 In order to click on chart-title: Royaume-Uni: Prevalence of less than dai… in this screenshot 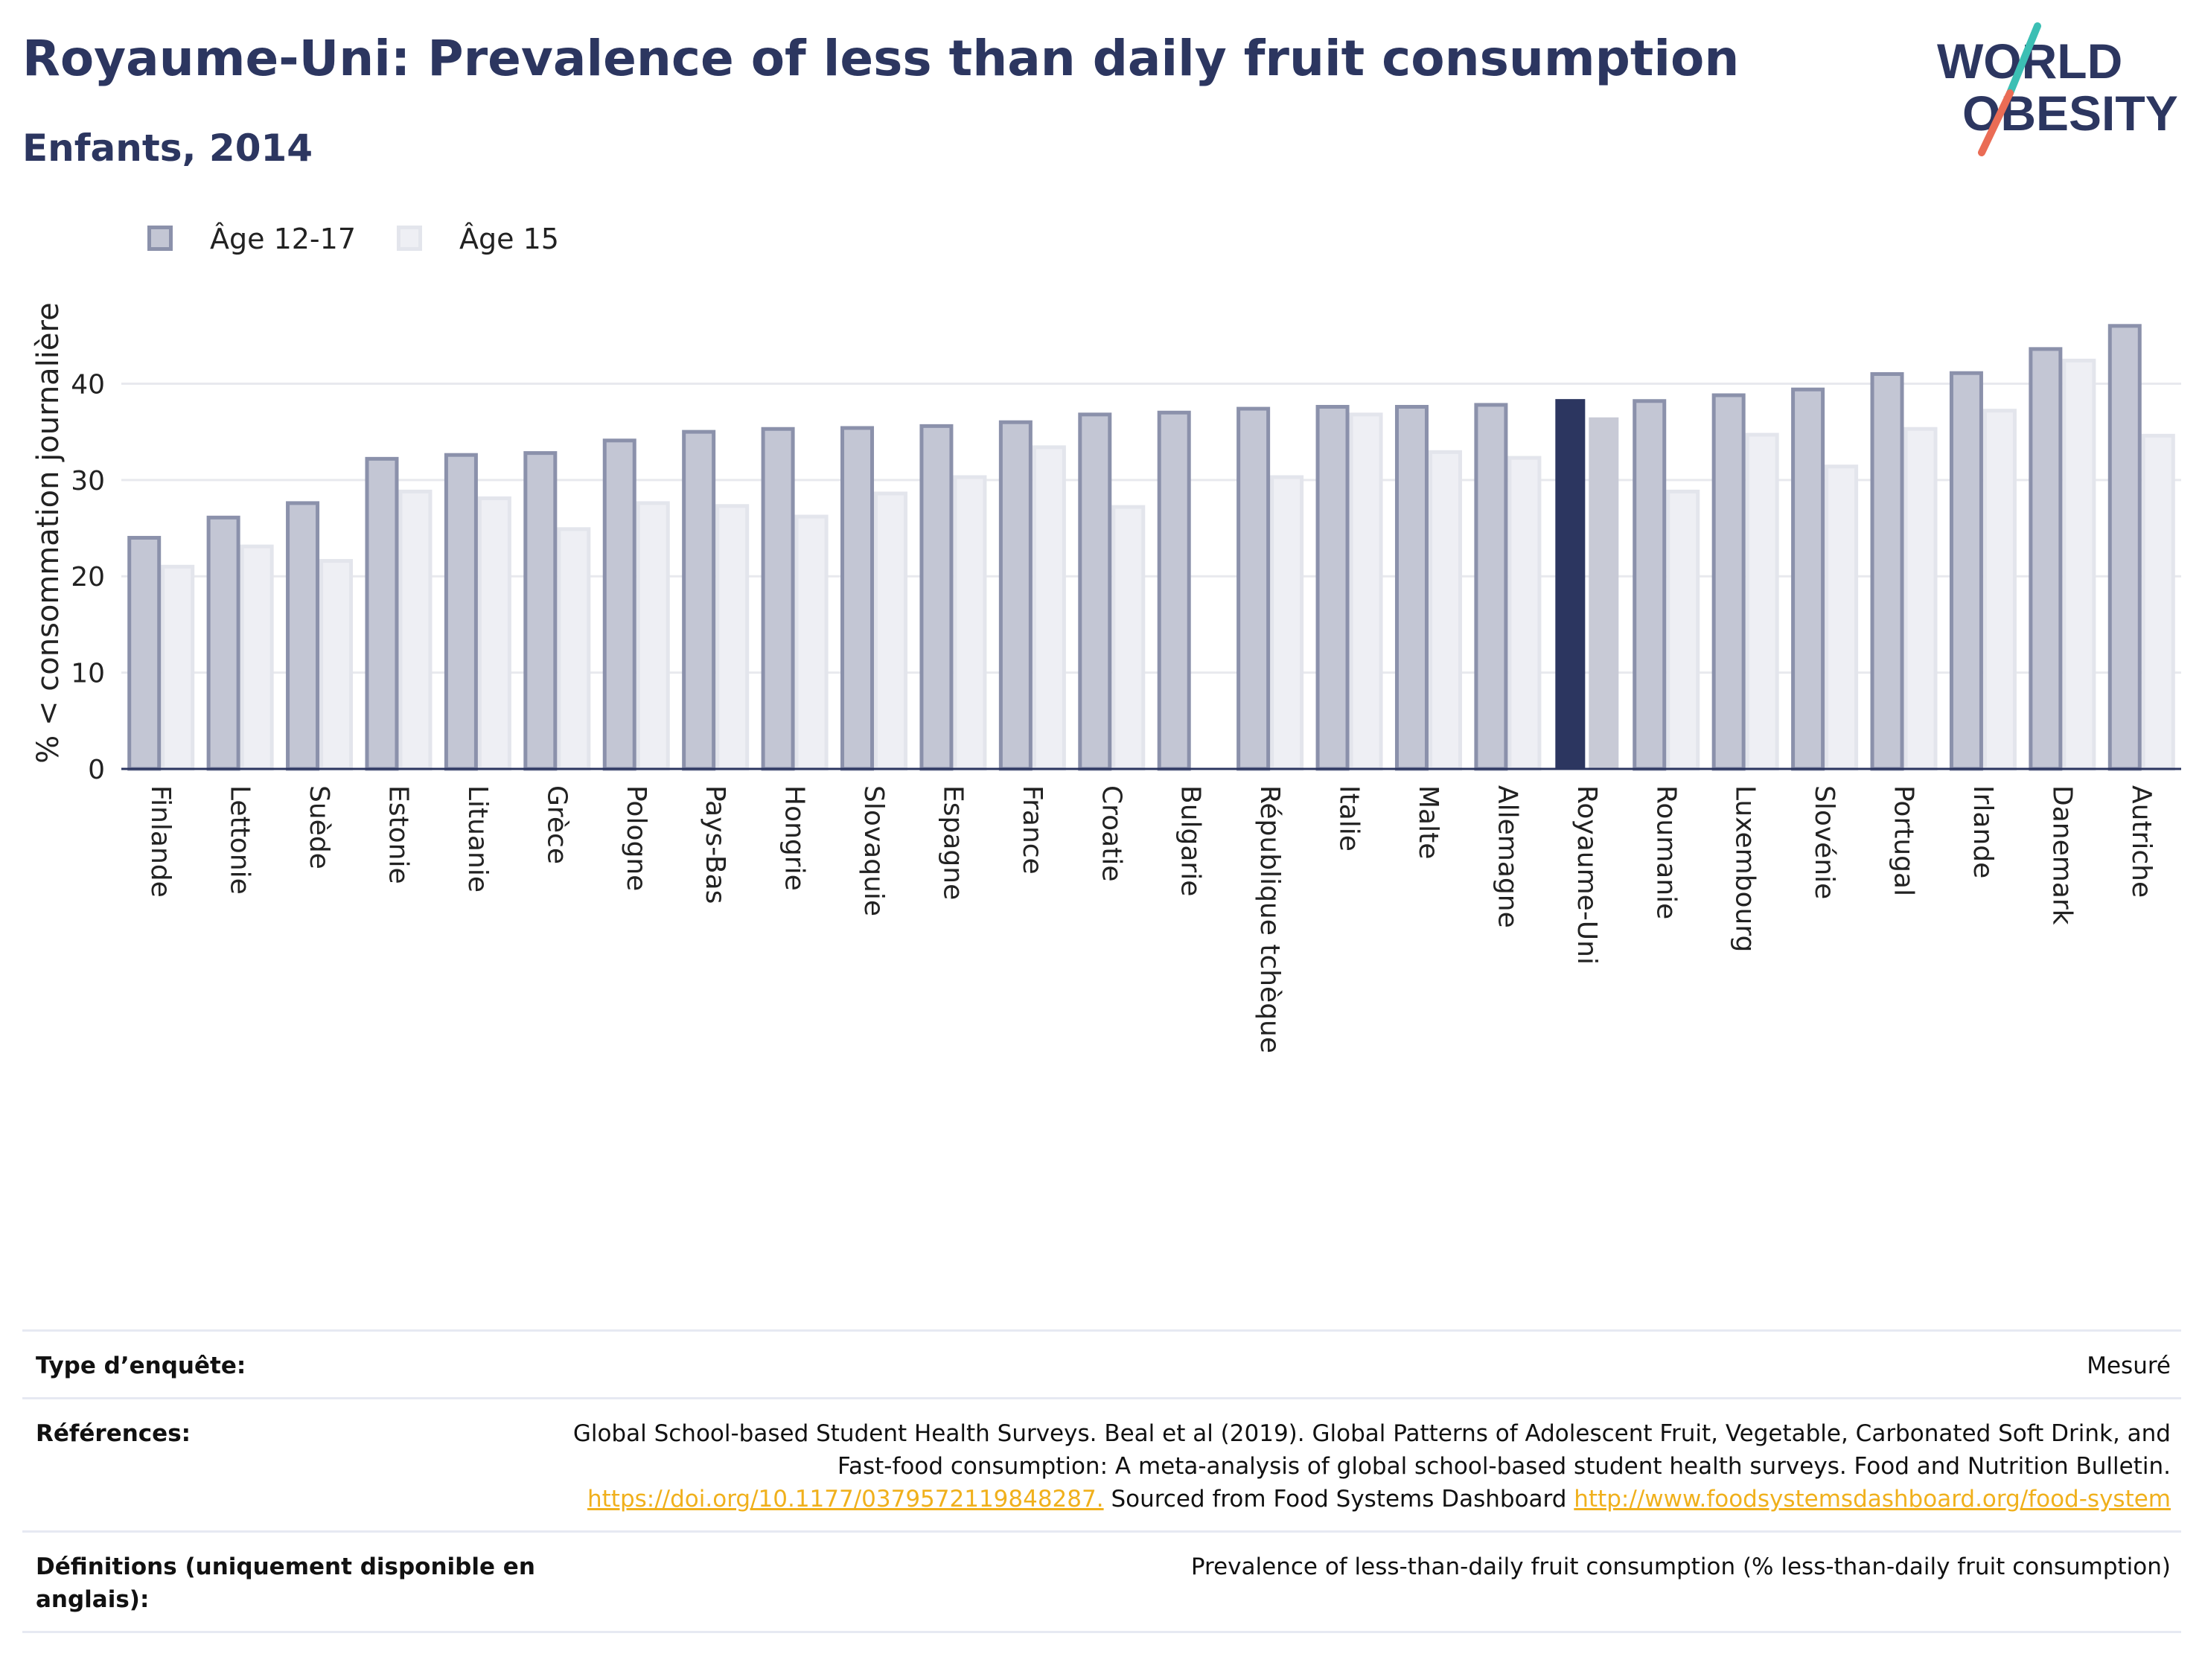, I will do `click(881, 58)`.